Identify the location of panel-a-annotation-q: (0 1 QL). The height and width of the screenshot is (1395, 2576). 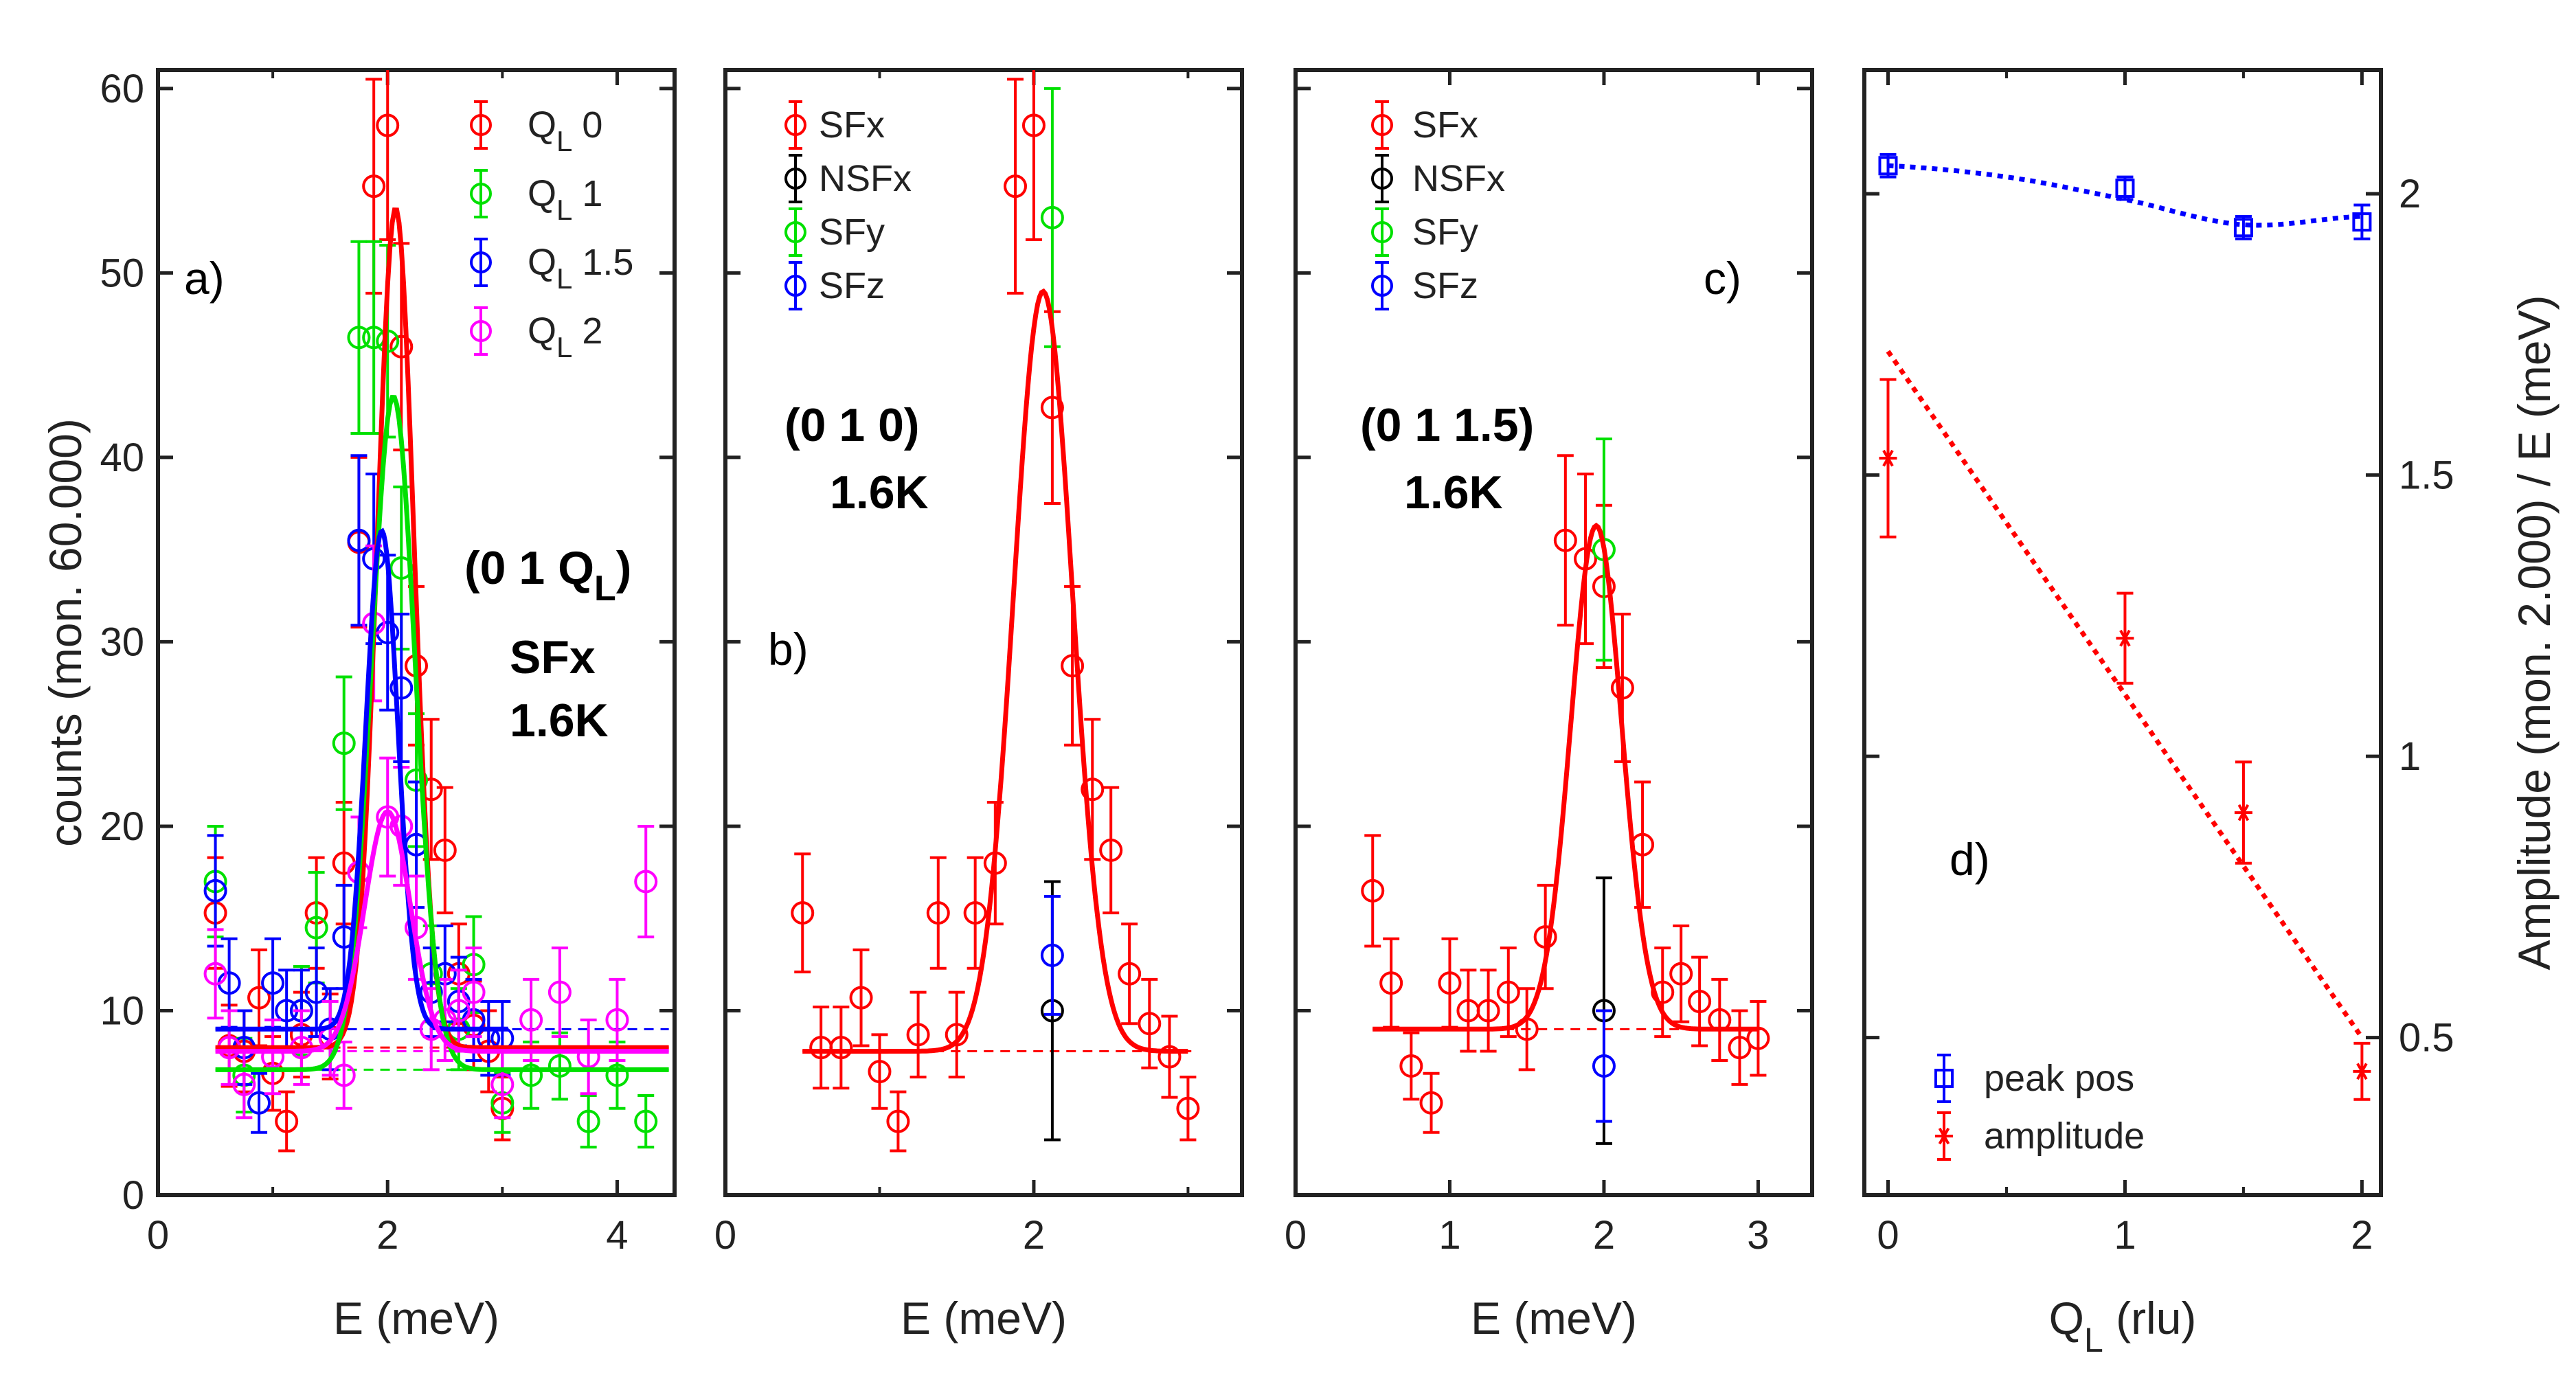
(547, 575).